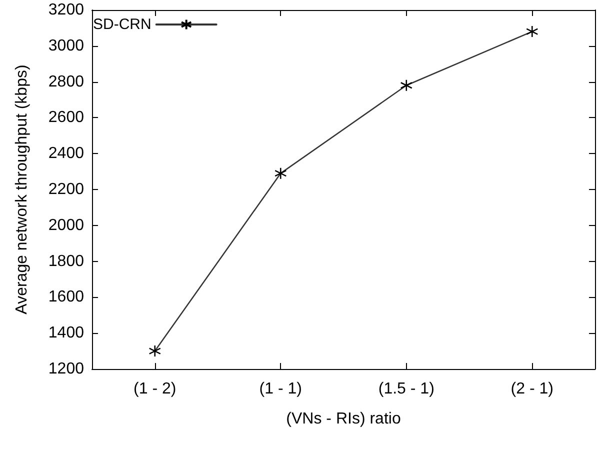 This screenshot has width=615, height=449. Describe the element at coordinates (66, 261) in the screenshot. I see `y-tick-label: 1800` at that location.